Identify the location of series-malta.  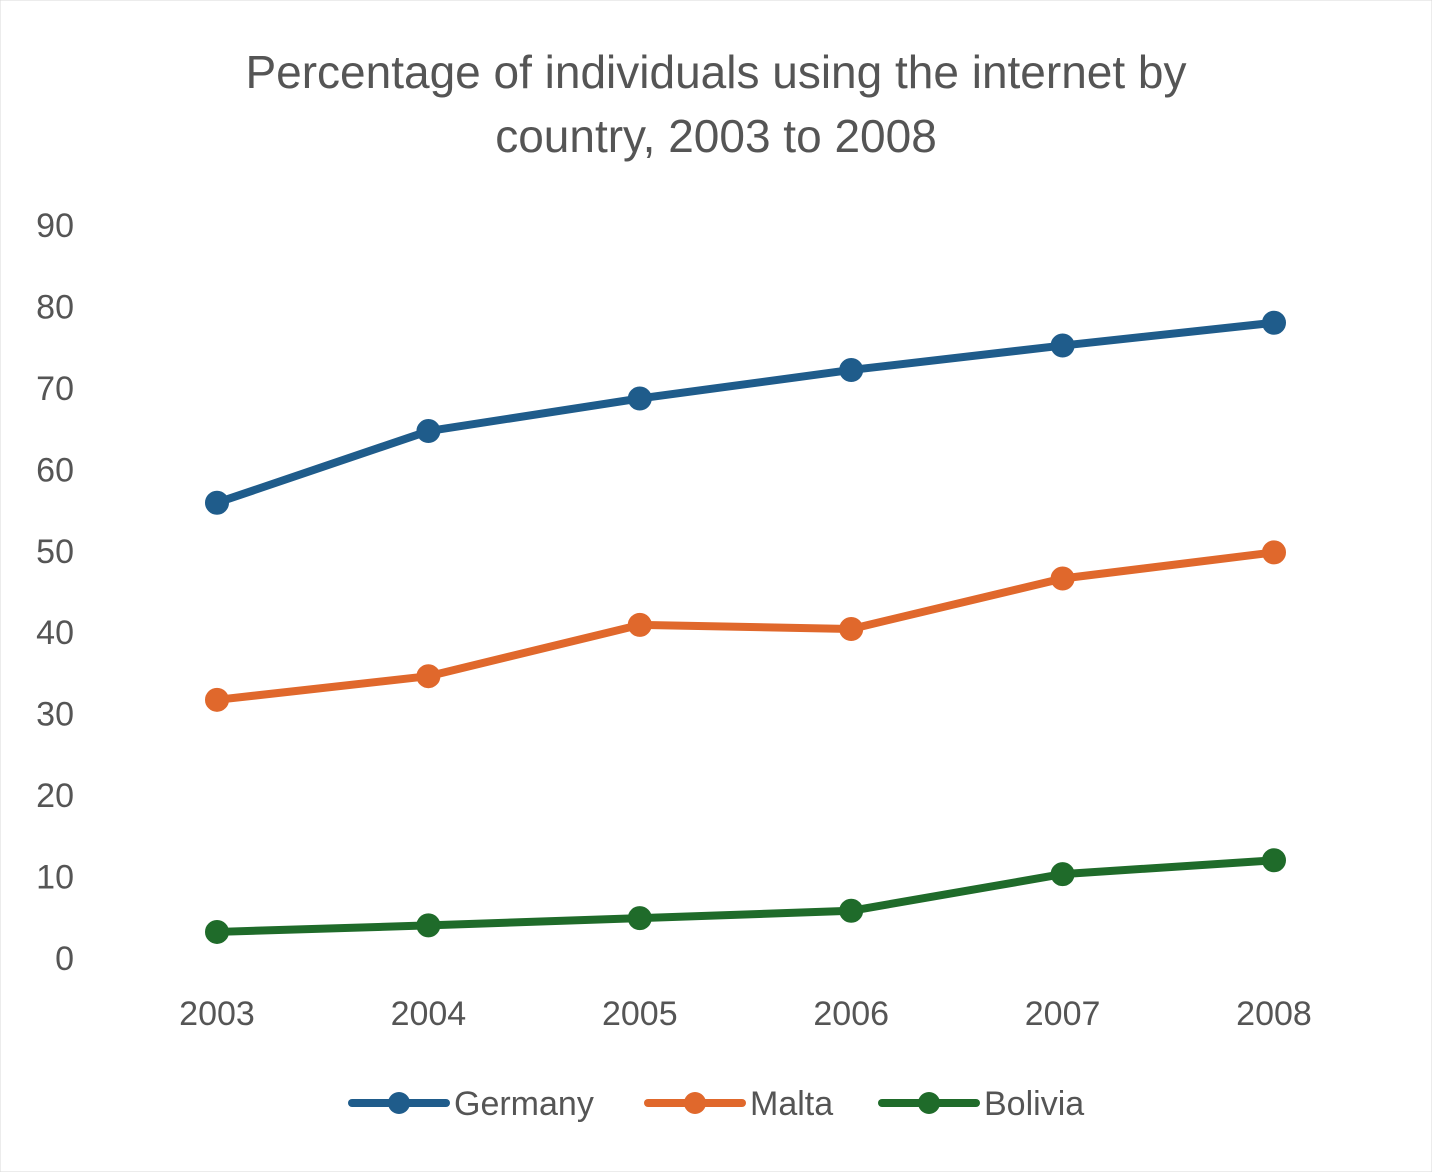
(745, 626).